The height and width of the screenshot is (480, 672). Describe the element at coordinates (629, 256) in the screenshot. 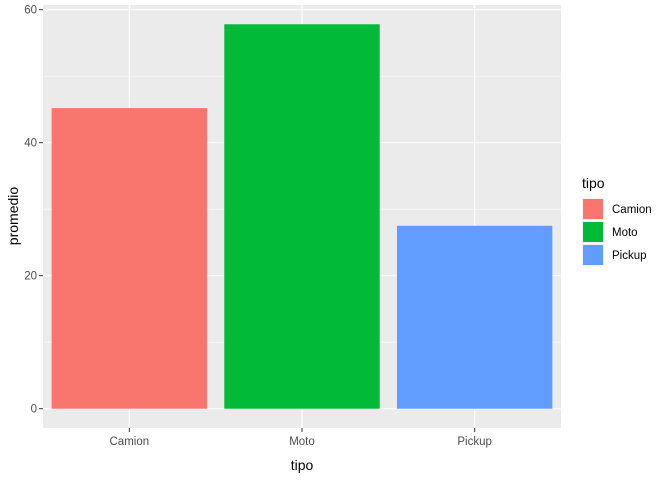

I see `legend-label: Pickup` at that location.